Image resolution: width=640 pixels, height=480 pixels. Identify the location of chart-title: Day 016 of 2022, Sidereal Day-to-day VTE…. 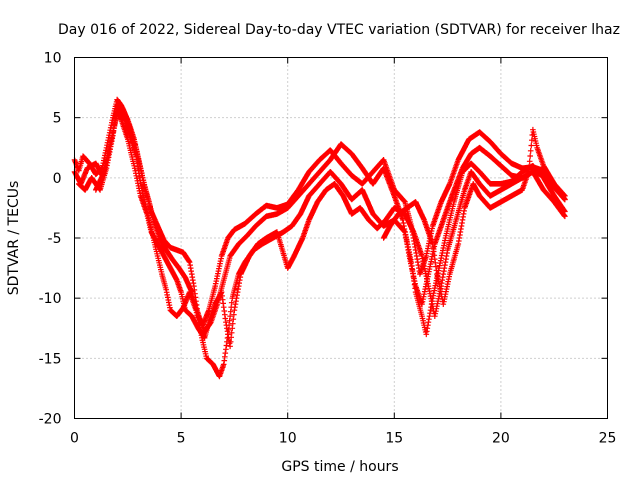
(339, 30).